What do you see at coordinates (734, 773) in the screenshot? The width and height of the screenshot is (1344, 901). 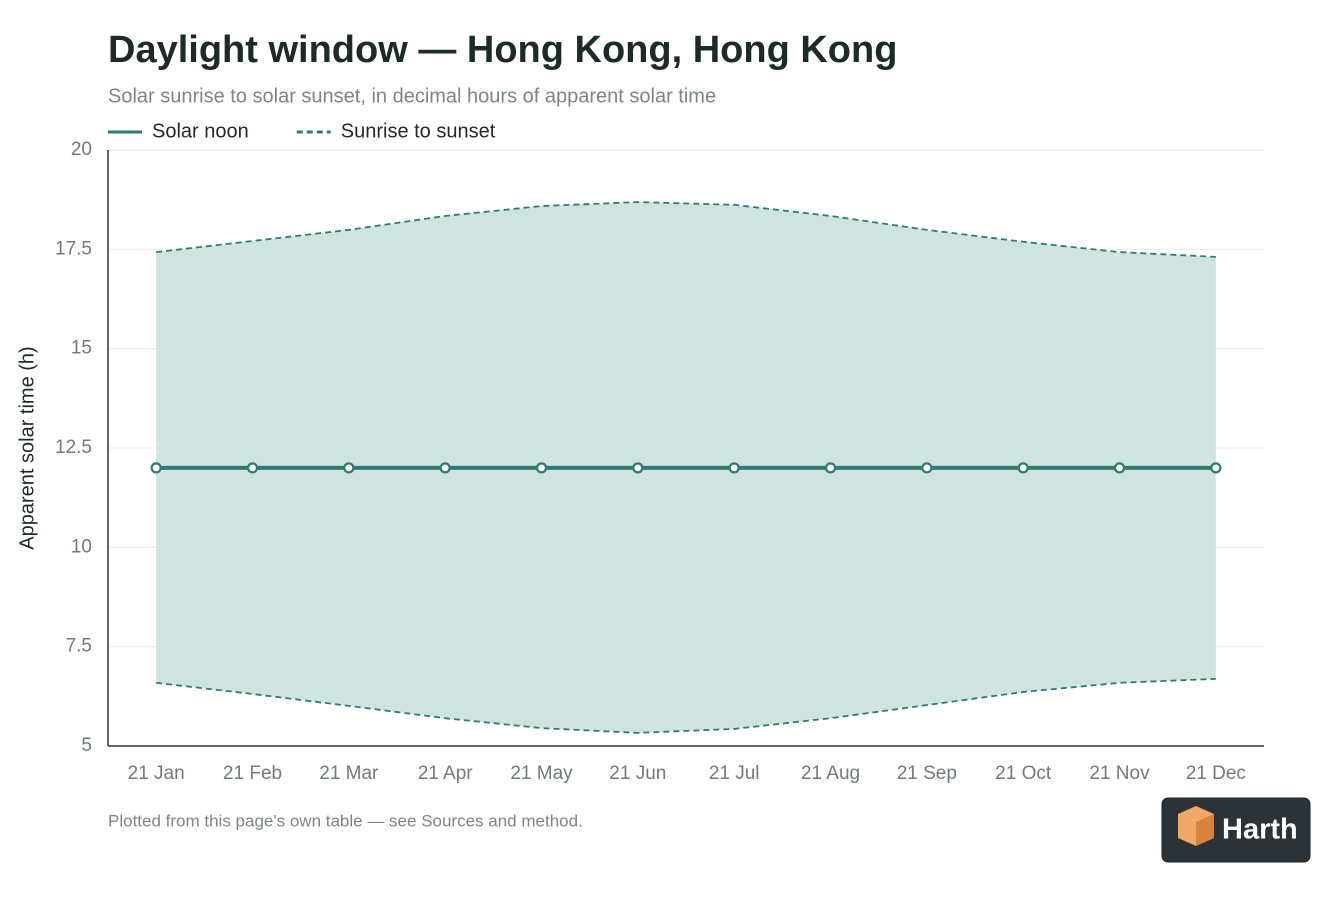 I see `x-tick-label: 21 Jul` at bounding box center [734, 773].